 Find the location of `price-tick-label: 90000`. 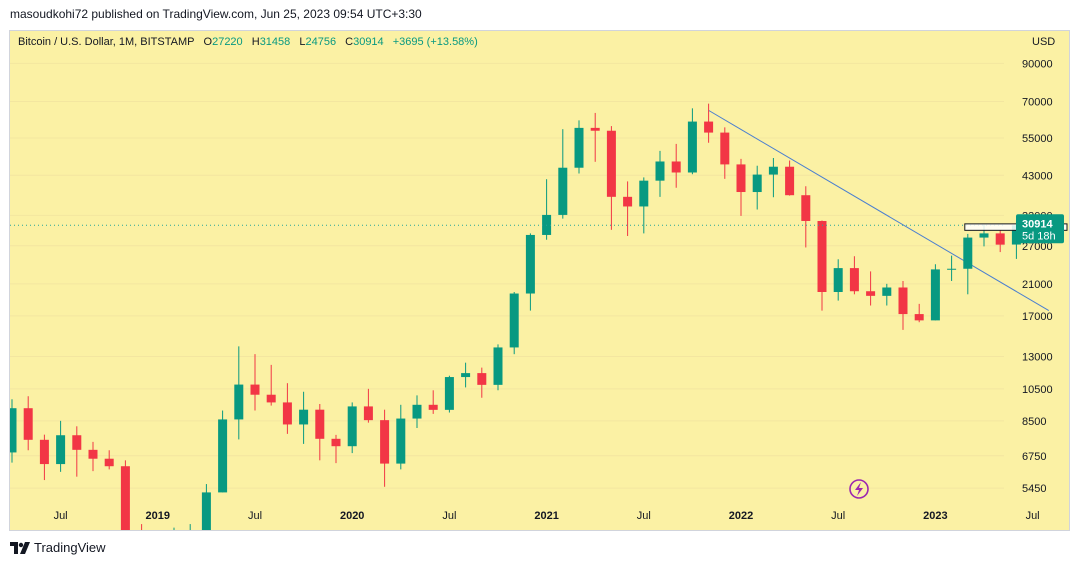

price-tick-label: 90000 is located at coordinates (1037, 64).